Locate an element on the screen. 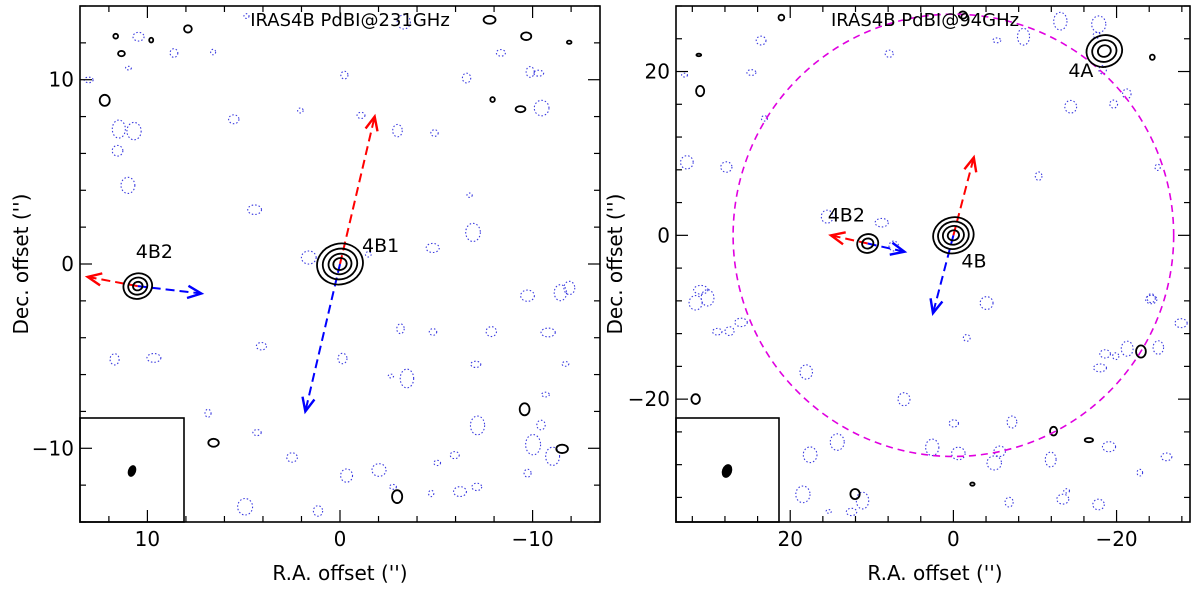 This screenshot has width=1200, height=589. beam-inset is located at coordinates (727, 470).